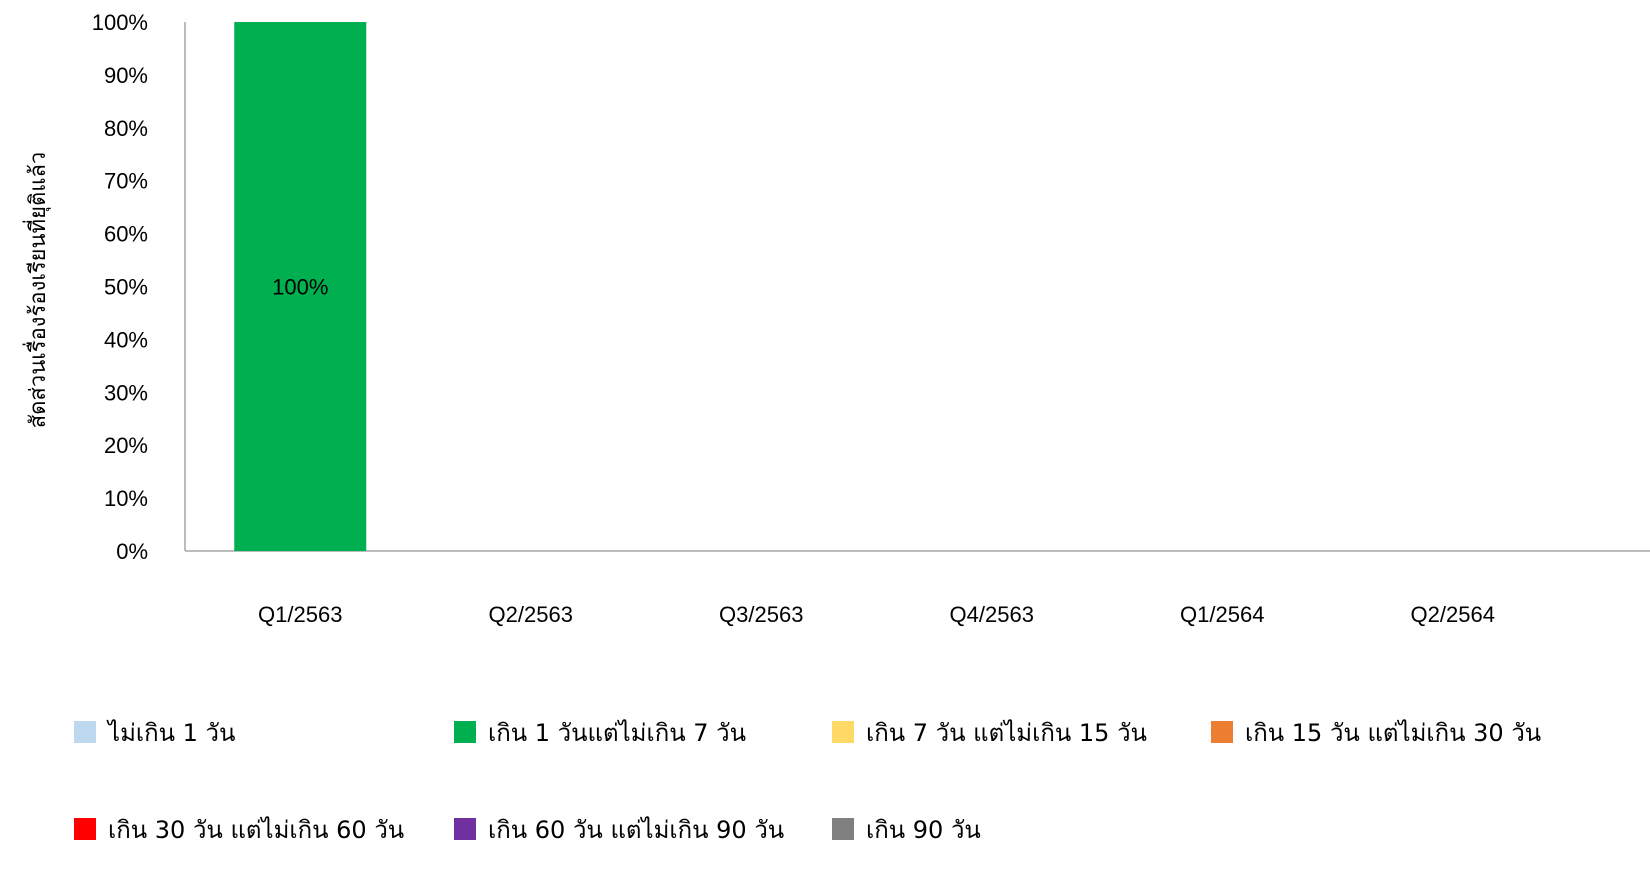  Describe the element at coordinates (1453, 614) in the screenshot. I see `x-category-label: Q2/2564` at that location.